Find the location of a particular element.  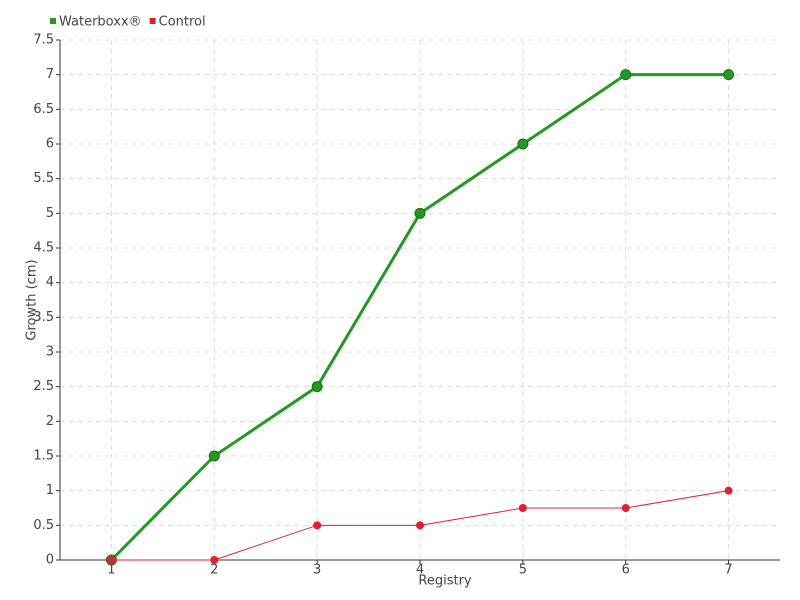

y-tick-label: 3.5 is located at coordinates (43, 317).